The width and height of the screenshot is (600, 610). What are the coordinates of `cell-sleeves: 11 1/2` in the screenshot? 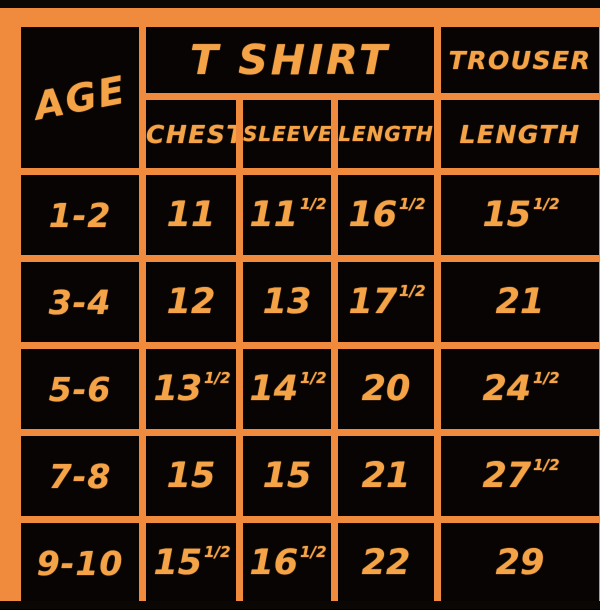 It's located at (287, 215).